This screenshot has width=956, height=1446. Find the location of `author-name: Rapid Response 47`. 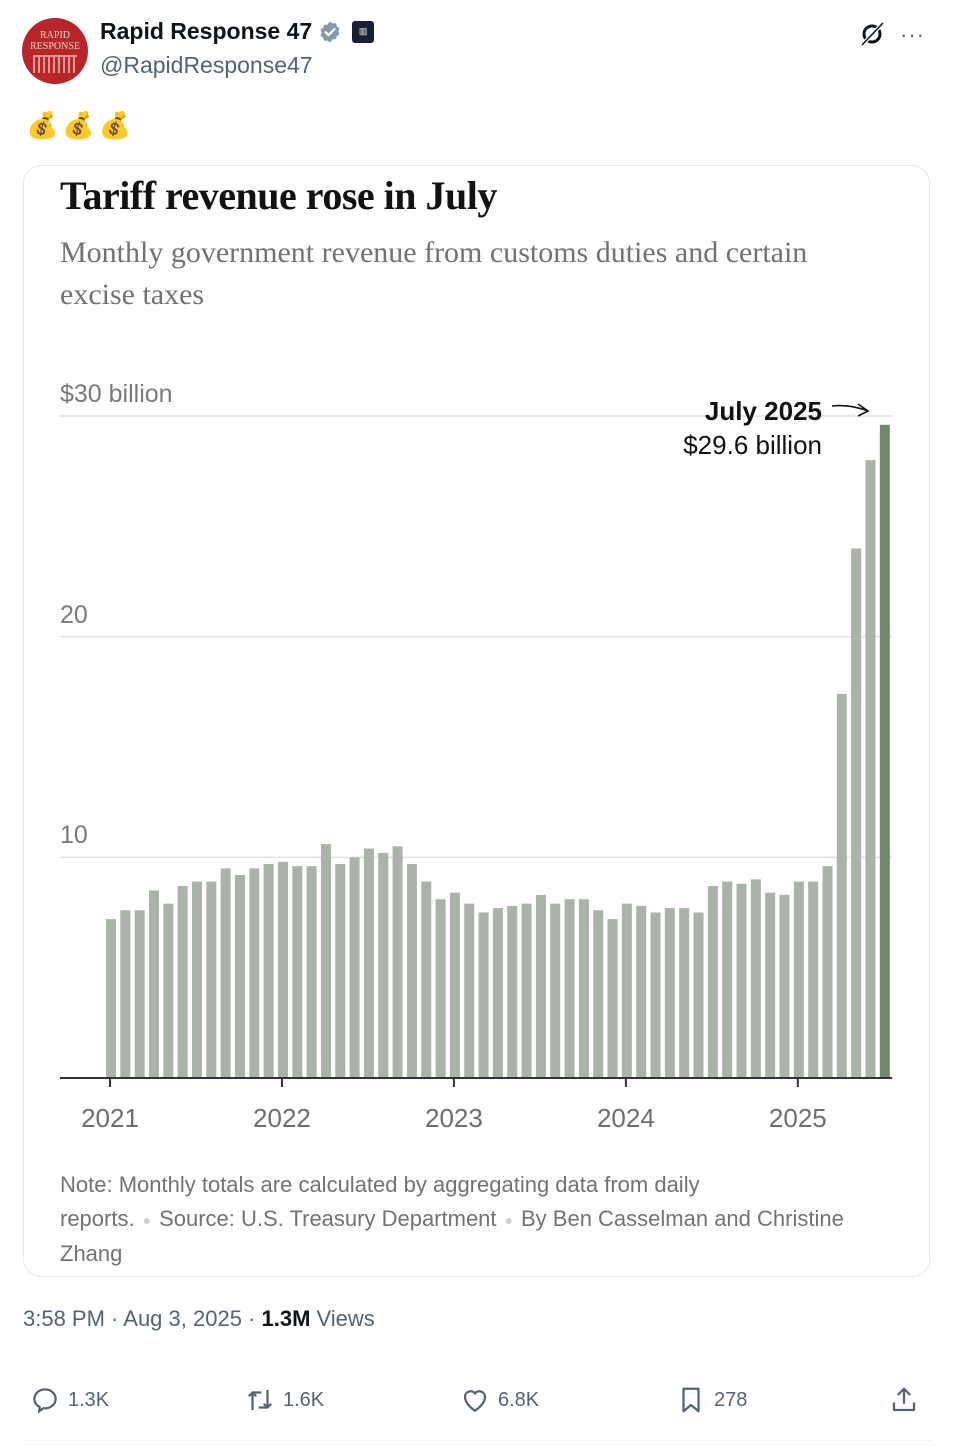

author-name: Rapid Response 47 is located at coordinates (206, 31).